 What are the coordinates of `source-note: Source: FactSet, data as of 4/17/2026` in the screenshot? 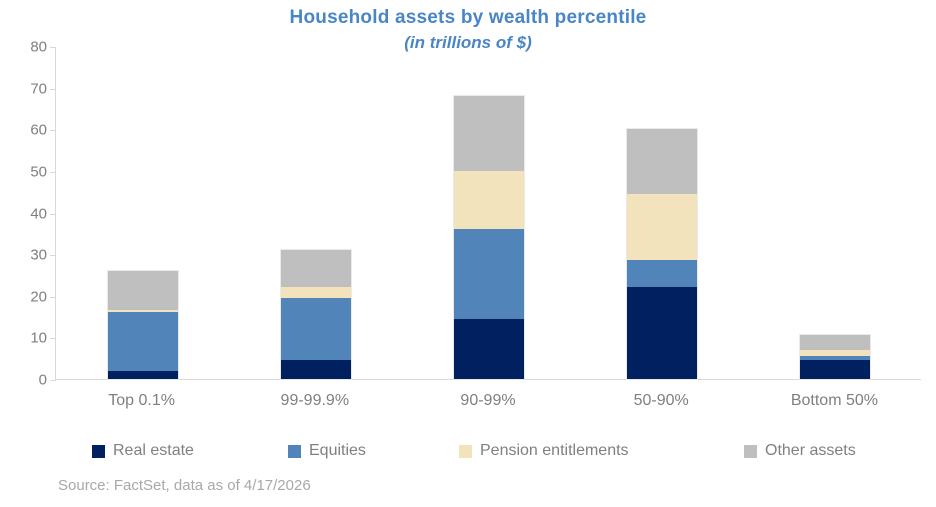 It's located at (184, 485).